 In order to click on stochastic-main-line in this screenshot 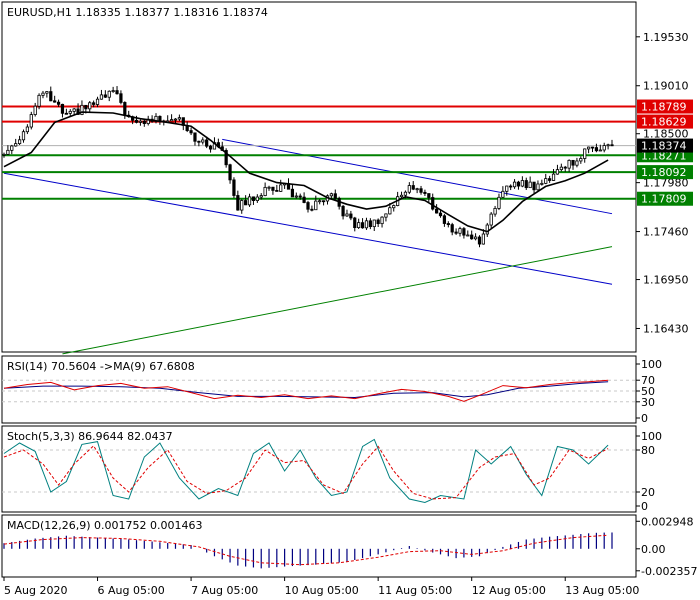, I will do `click(306, 471)`.